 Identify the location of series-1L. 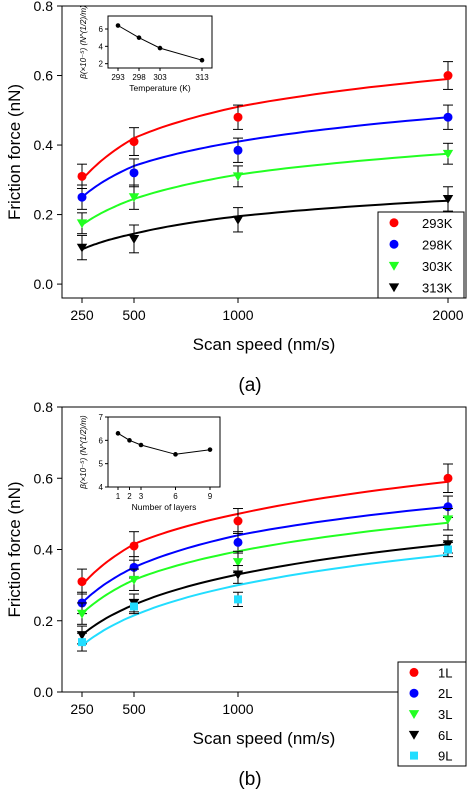
(265, 529).